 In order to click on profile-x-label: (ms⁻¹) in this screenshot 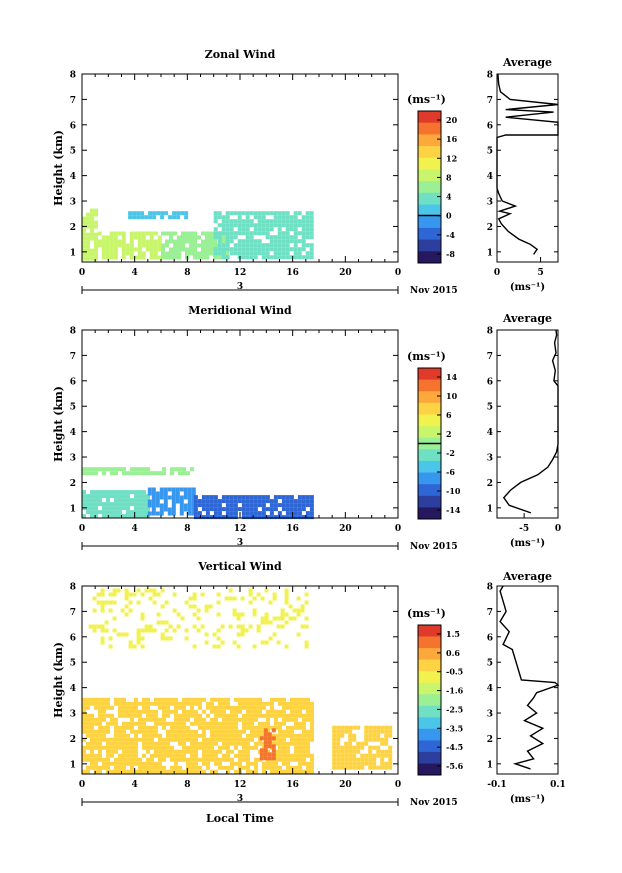, I will do `click(527, 287)`.